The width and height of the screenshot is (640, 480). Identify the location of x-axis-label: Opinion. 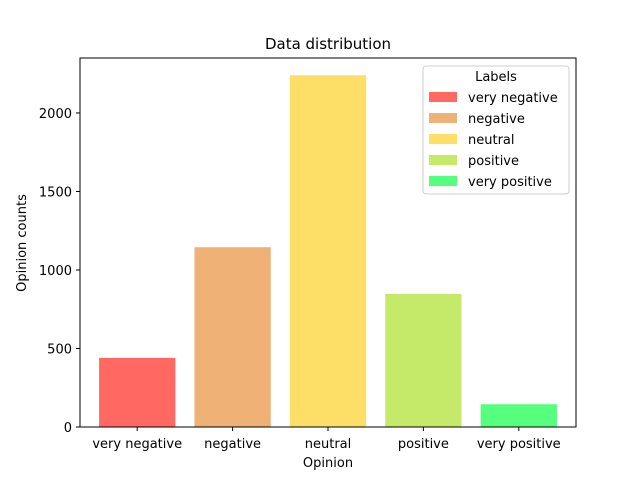
(328, 463).